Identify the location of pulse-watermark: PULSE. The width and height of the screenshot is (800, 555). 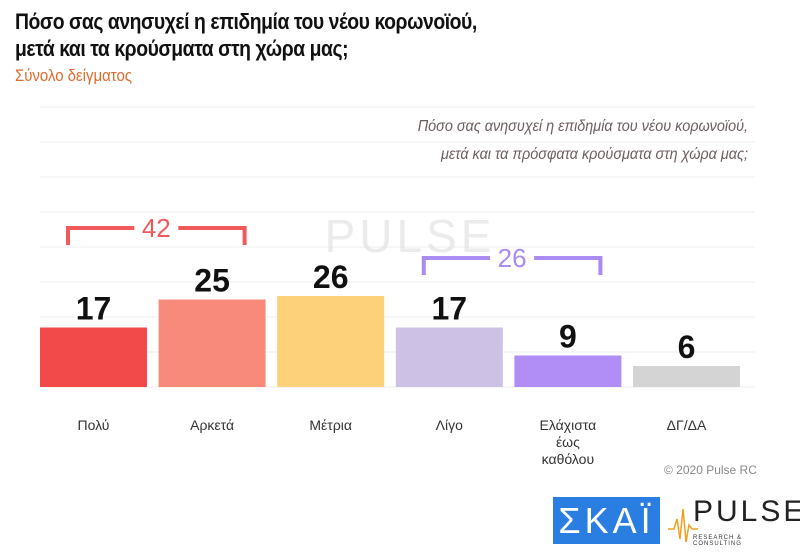
(410, 236).